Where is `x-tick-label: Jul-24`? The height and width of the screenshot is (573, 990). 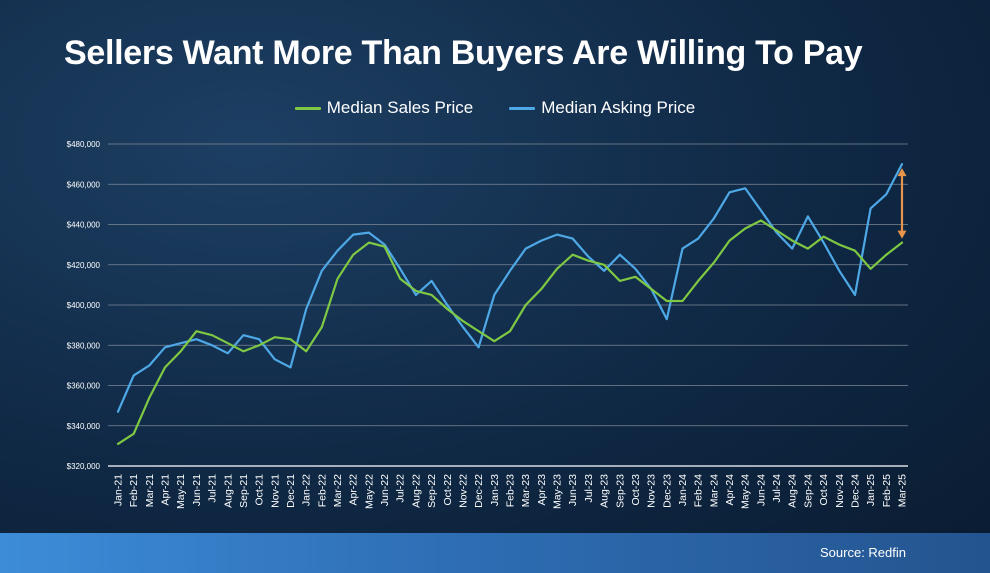
x-tick-label: Jul-24 is located at coordinates (777, 488).